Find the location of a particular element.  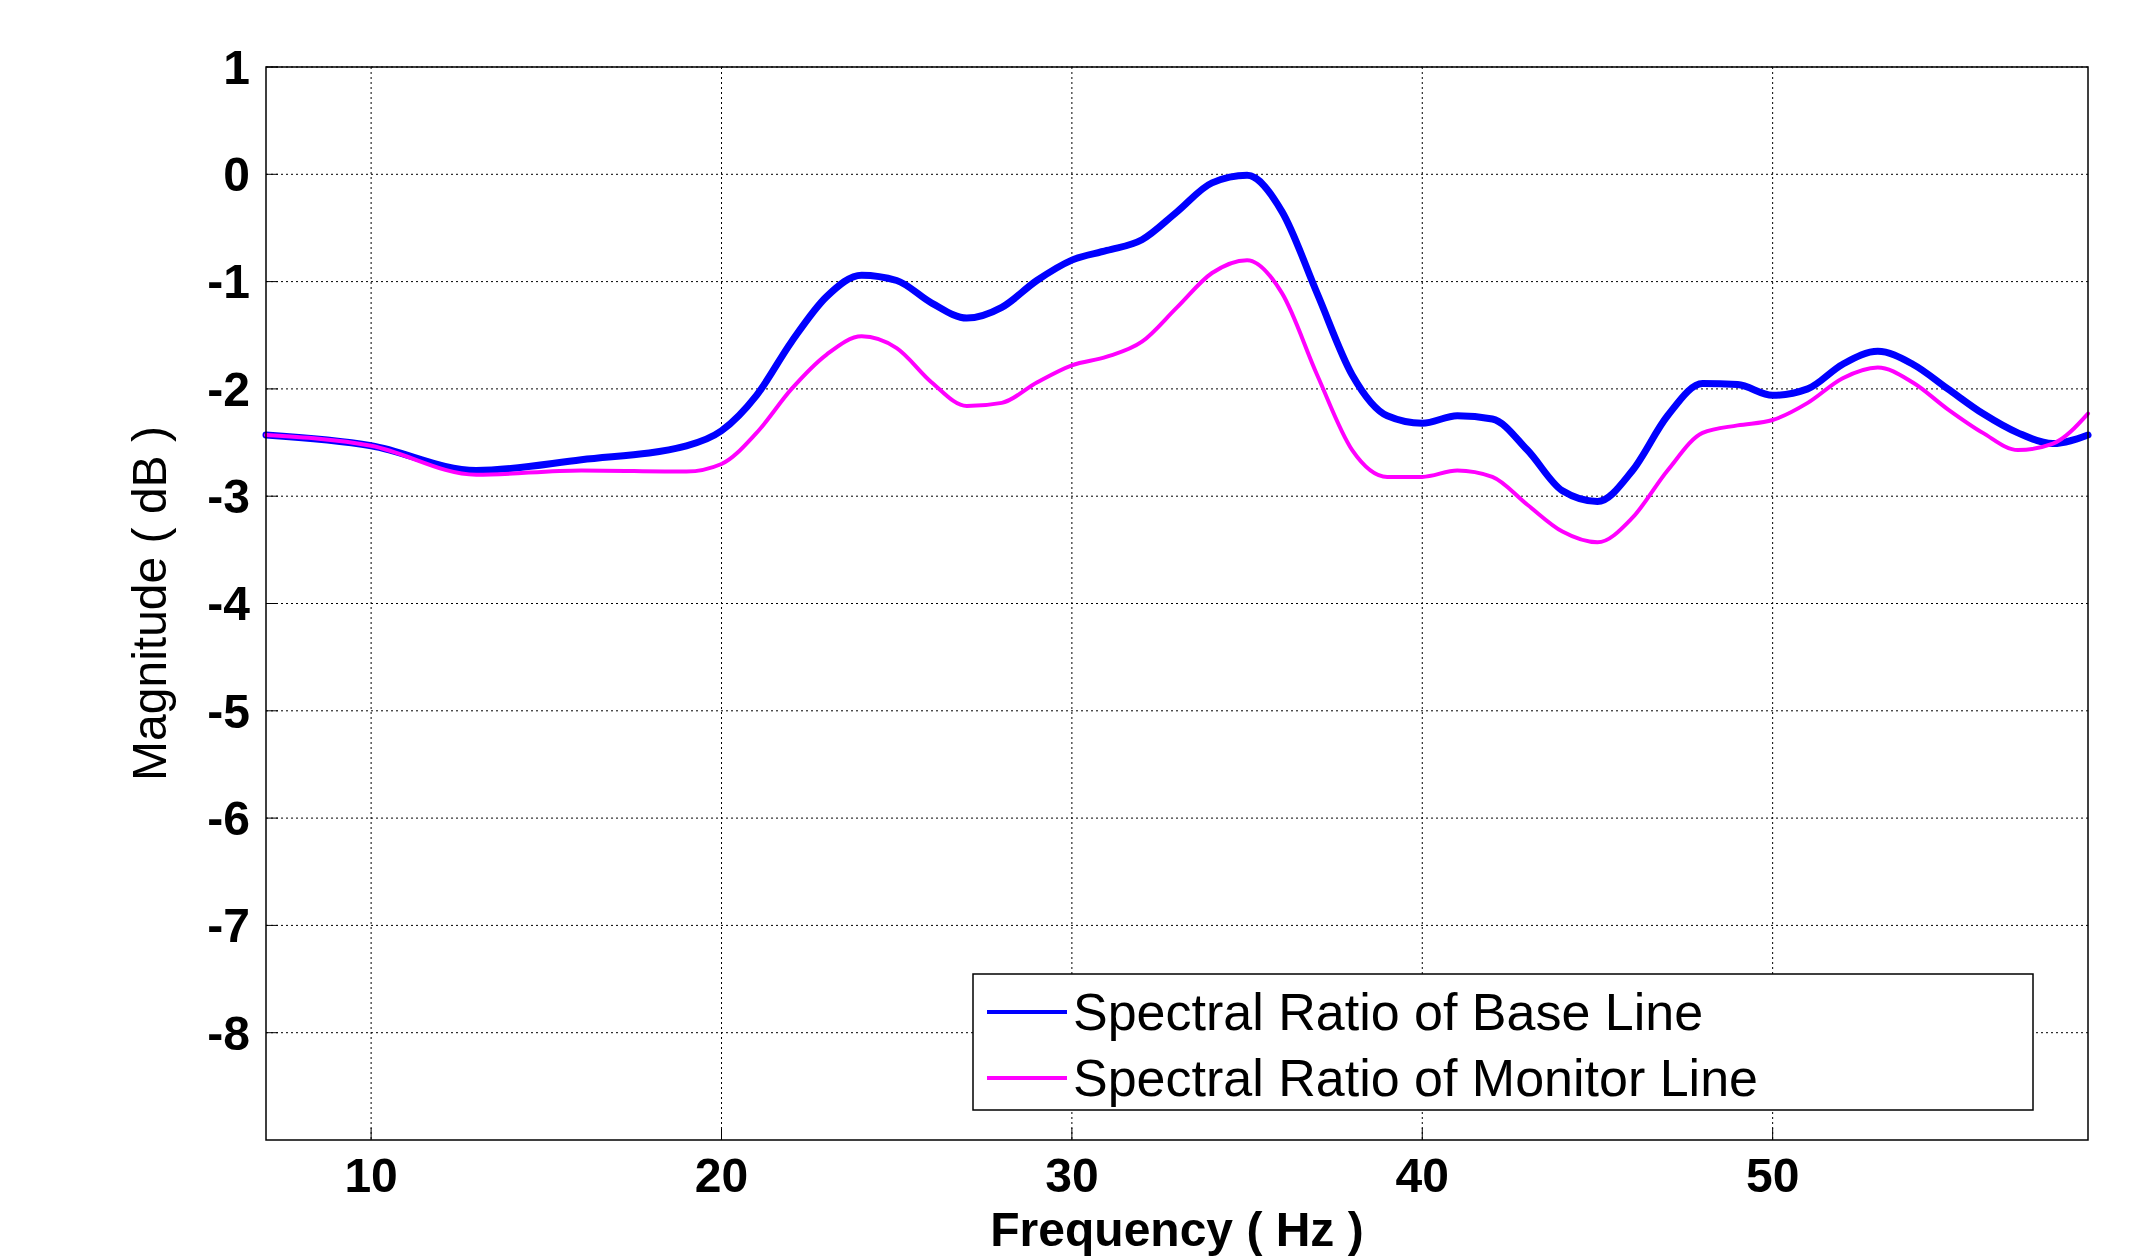

x-tick-label: 10 is located at coordinates (371, 1175).